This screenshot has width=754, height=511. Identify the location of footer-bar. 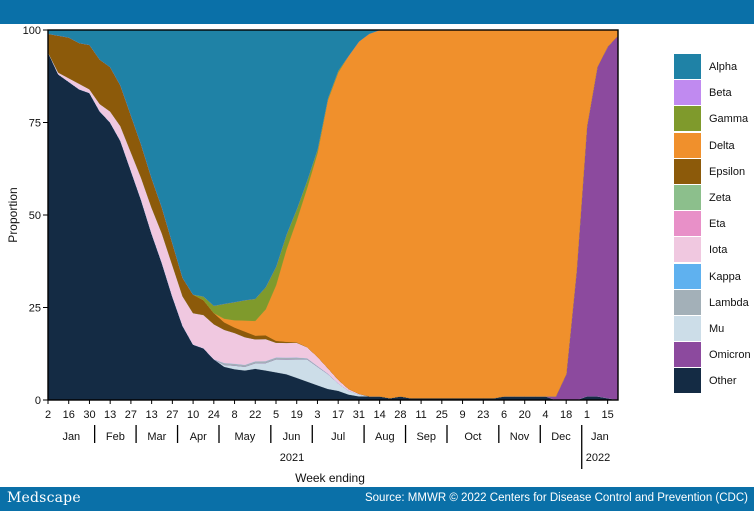
(377, 499).